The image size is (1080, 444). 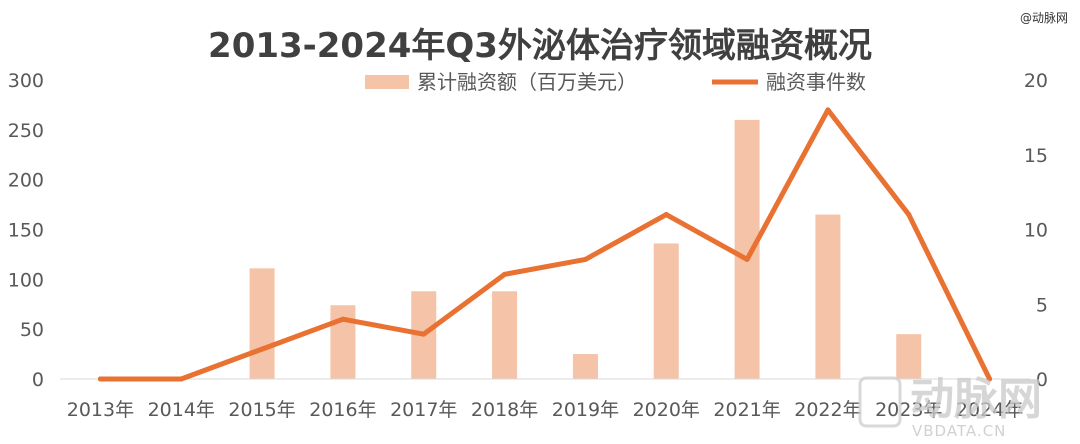 I want to click on watermark-top-label: @动脉网, so click(x=1044, y=17).